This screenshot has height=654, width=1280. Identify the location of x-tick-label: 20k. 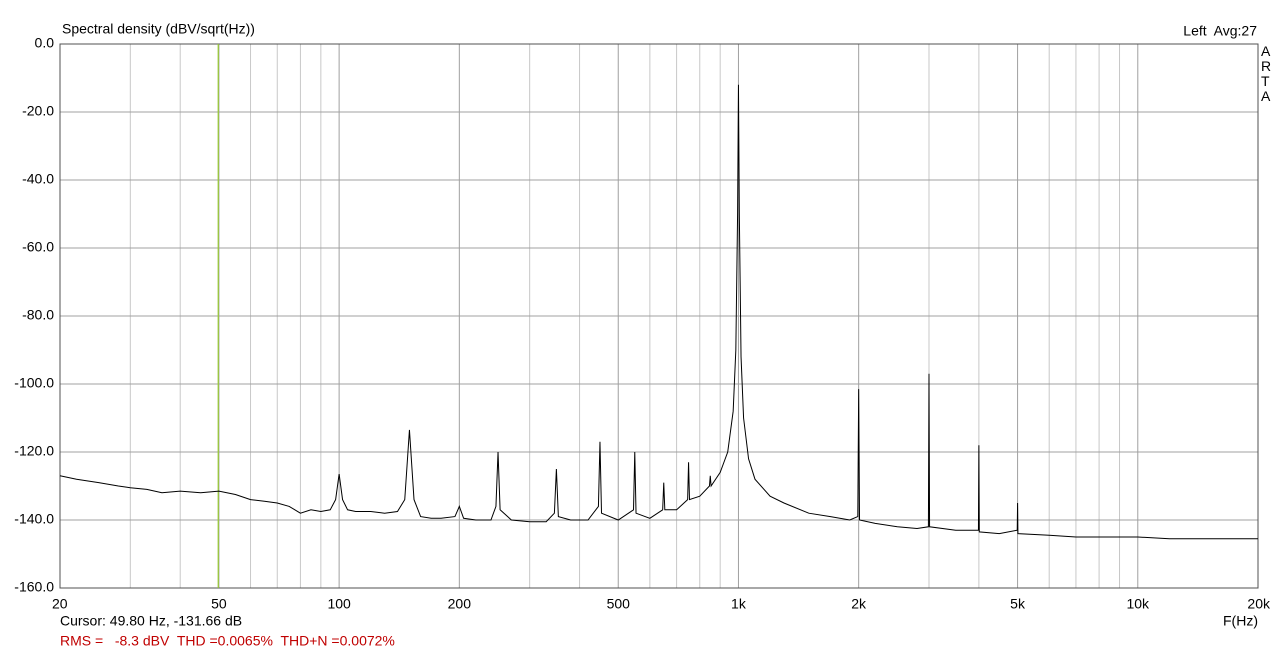
(1259, 604).